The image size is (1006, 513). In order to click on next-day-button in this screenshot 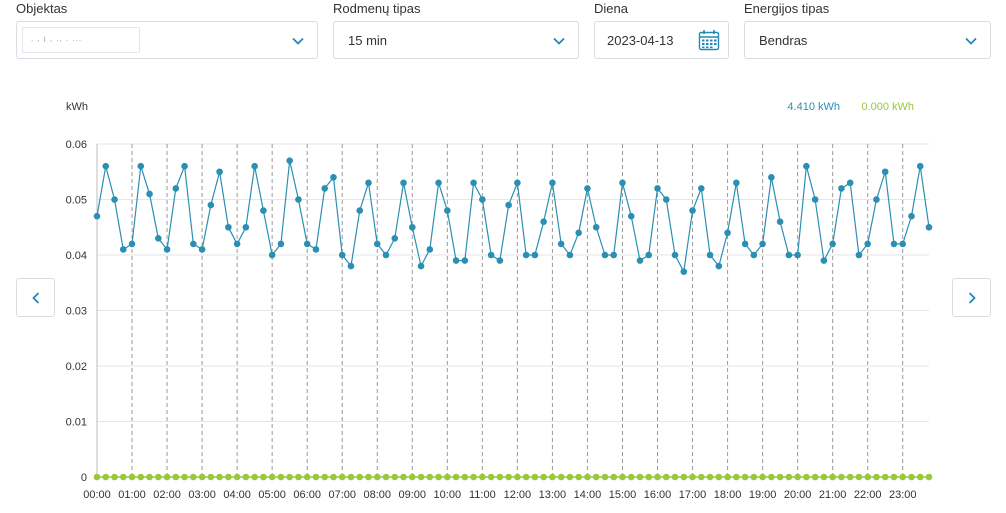, I will do `click(971, 297)`.